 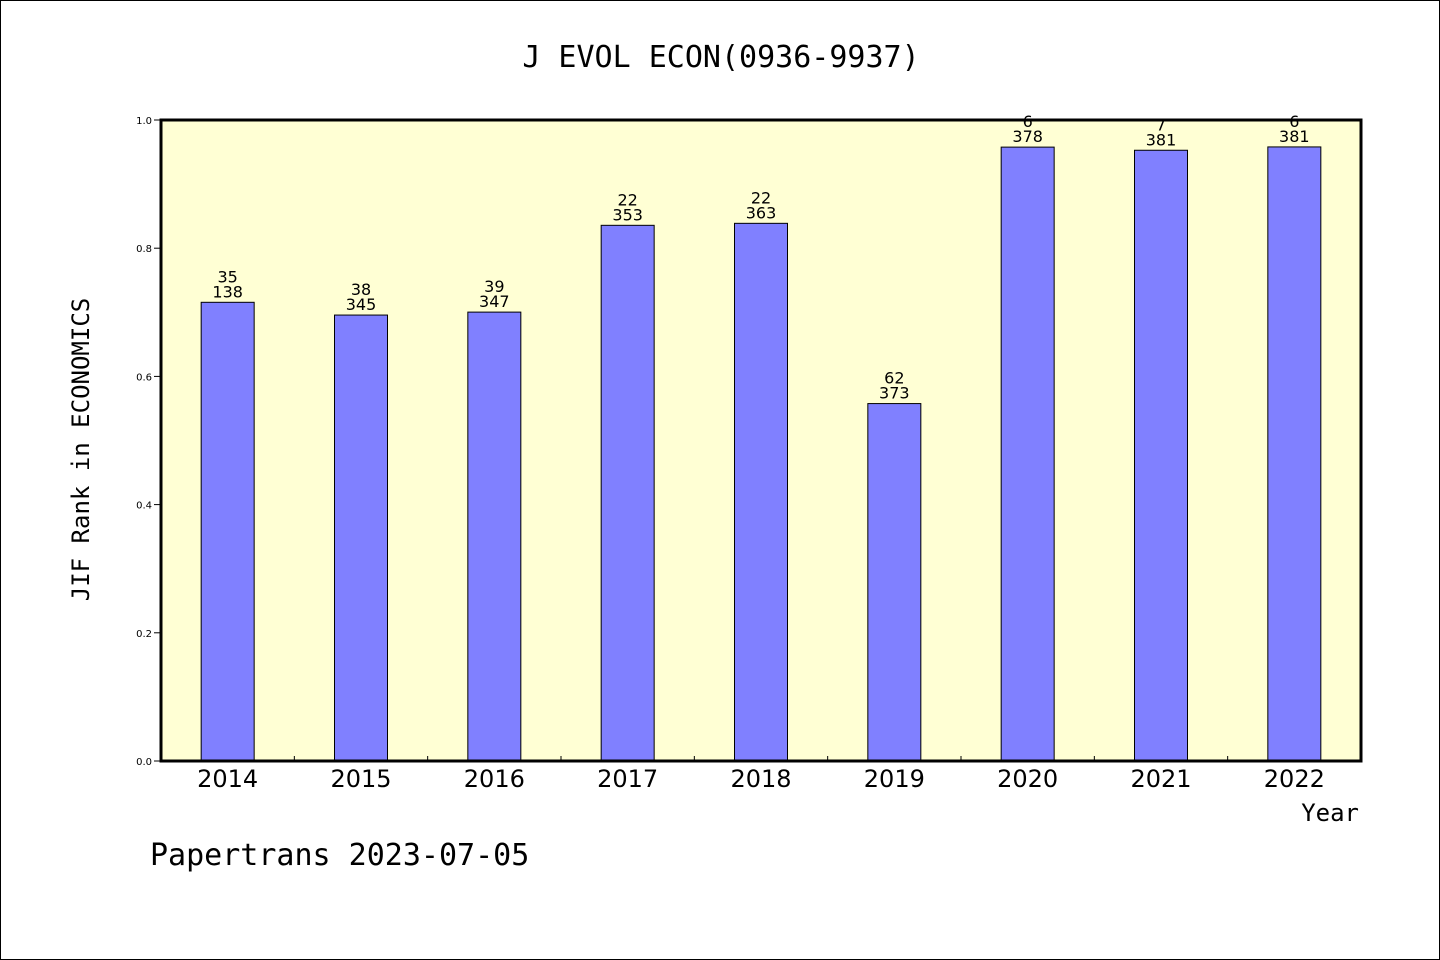 I want to click on bar-2022, so click(x=1294, y=454).